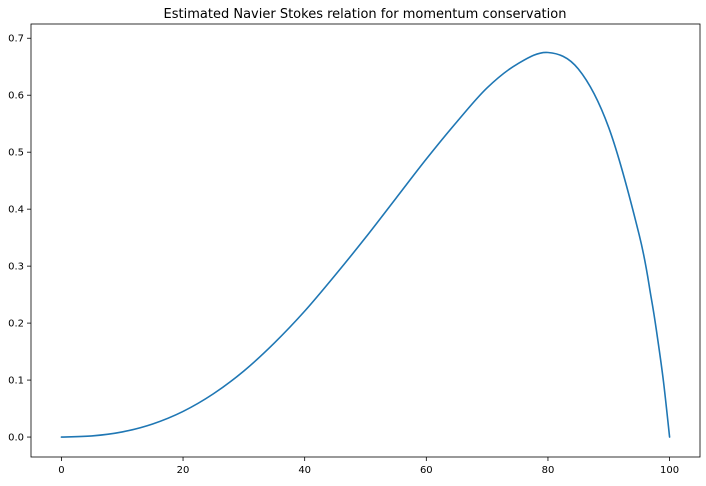 The image size is (706, 486). Describe the element at coordinates (16, 210) in the screenshot. I see `y-tick-label: 0.4` at that location.